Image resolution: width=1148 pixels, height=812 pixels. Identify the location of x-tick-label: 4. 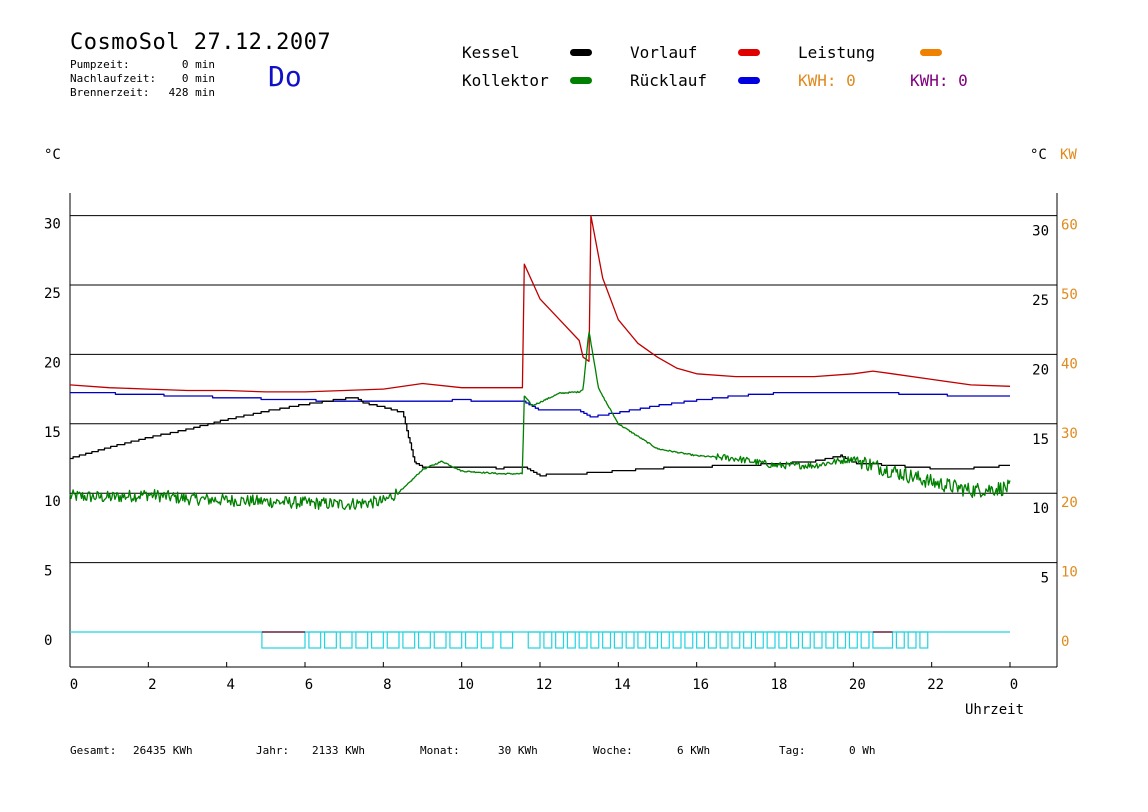
(230, 685).